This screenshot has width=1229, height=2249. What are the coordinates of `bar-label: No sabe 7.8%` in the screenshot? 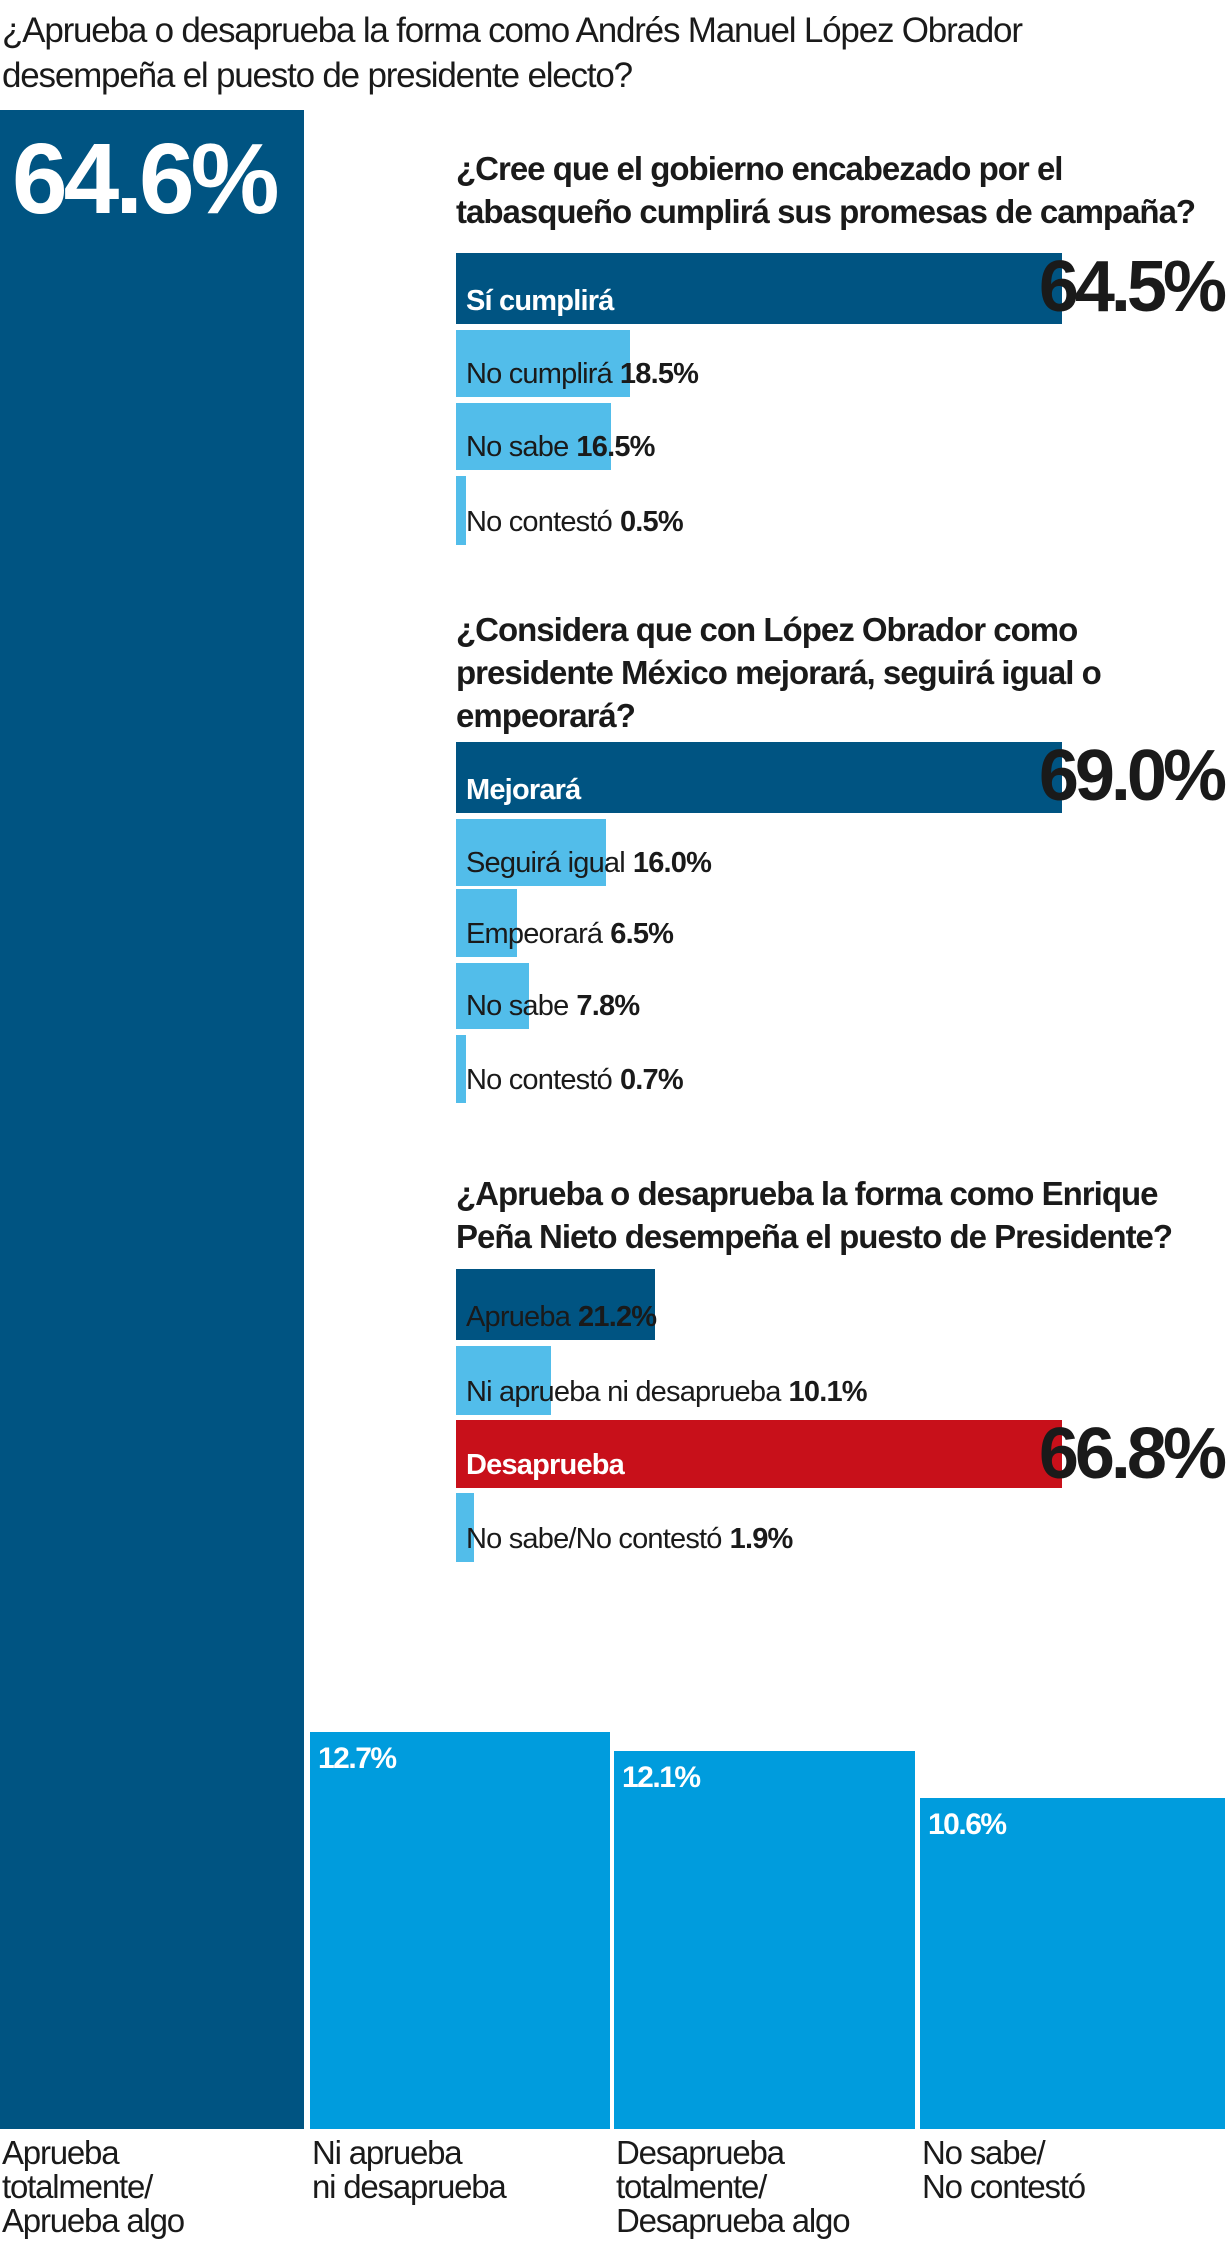 It's located at (553, 1006).